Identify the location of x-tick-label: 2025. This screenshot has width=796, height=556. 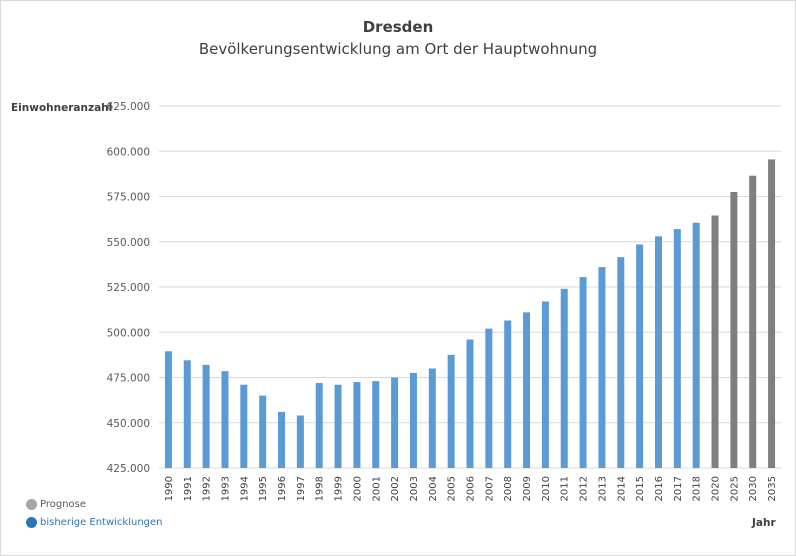
(734, 488).